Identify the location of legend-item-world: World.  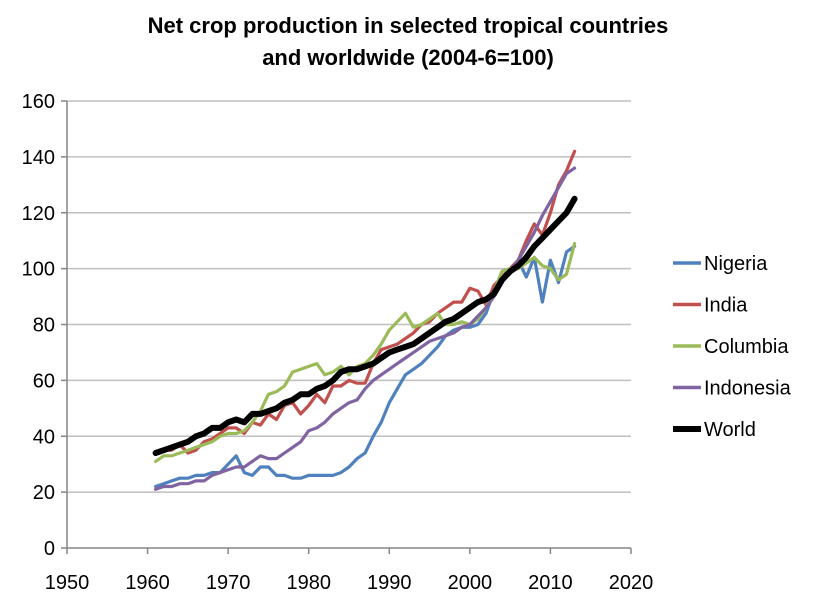
(714, 430).